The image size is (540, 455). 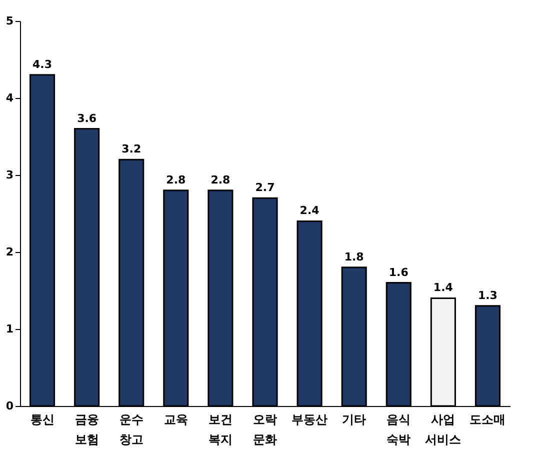 I want to click on x-tick-label: 금융 보험, so click(x=86, y=429).